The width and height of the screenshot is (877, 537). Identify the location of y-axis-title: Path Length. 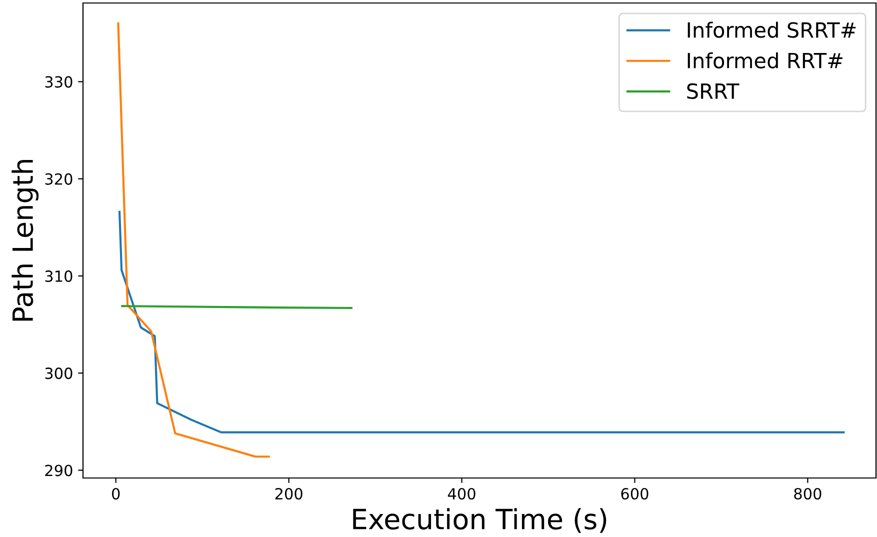
(25, 240).